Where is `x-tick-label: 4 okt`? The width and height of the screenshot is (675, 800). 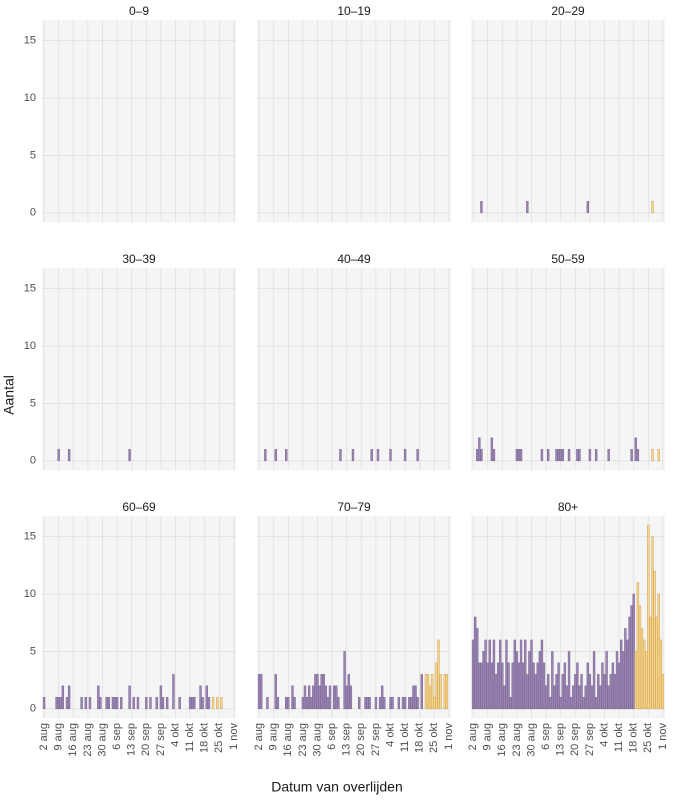
x-tick-label: 4 okt is located at coordinates (175, 735).